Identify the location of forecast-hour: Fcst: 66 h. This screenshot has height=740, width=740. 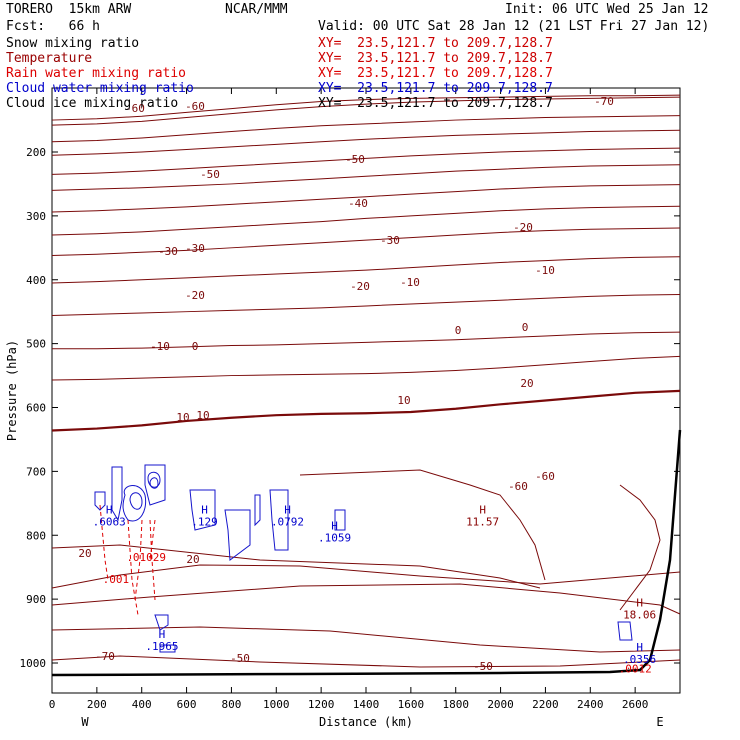
(53, 26).